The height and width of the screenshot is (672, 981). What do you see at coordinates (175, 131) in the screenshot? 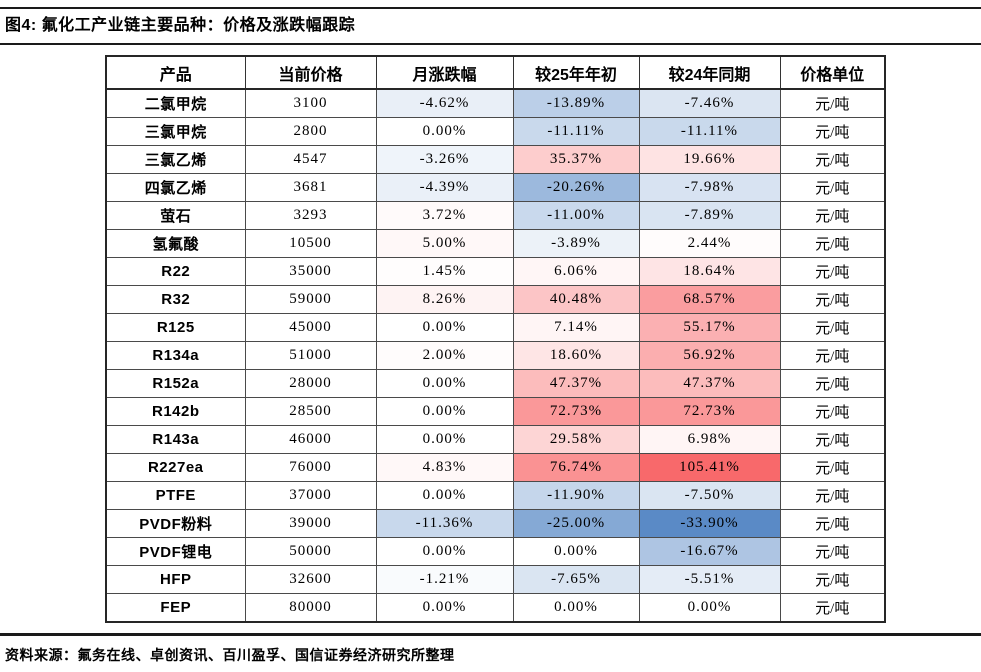
I see `product-cell: 三氯甲烷` at bounding box center [175, 131].